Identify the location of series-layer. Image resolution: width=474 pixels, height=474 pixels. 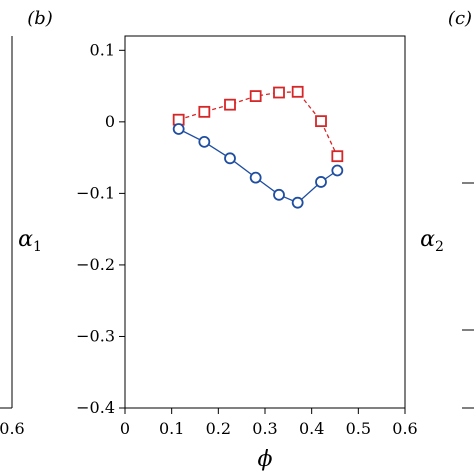
(258, 147).